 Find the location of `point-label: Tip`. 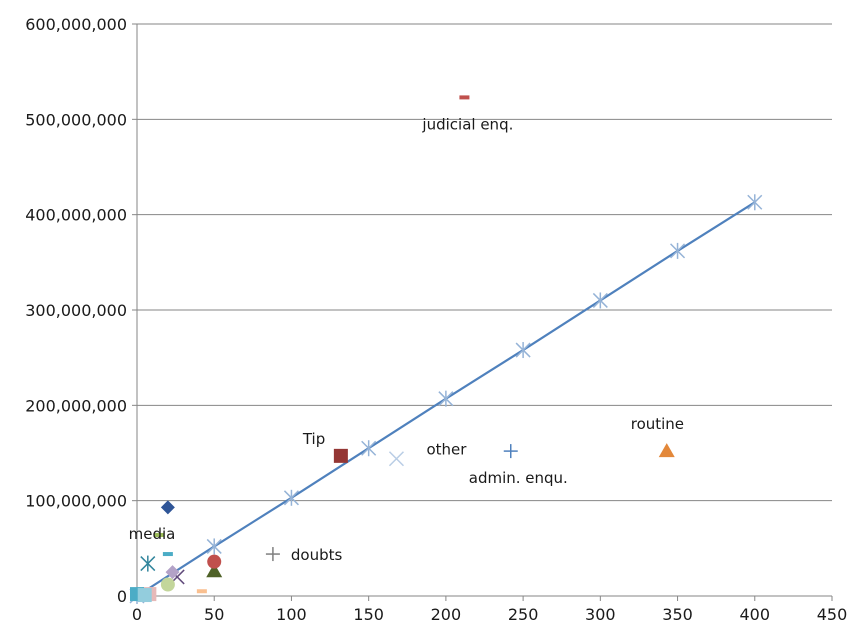

point-label: Tip is located at coordinates (313, 439).